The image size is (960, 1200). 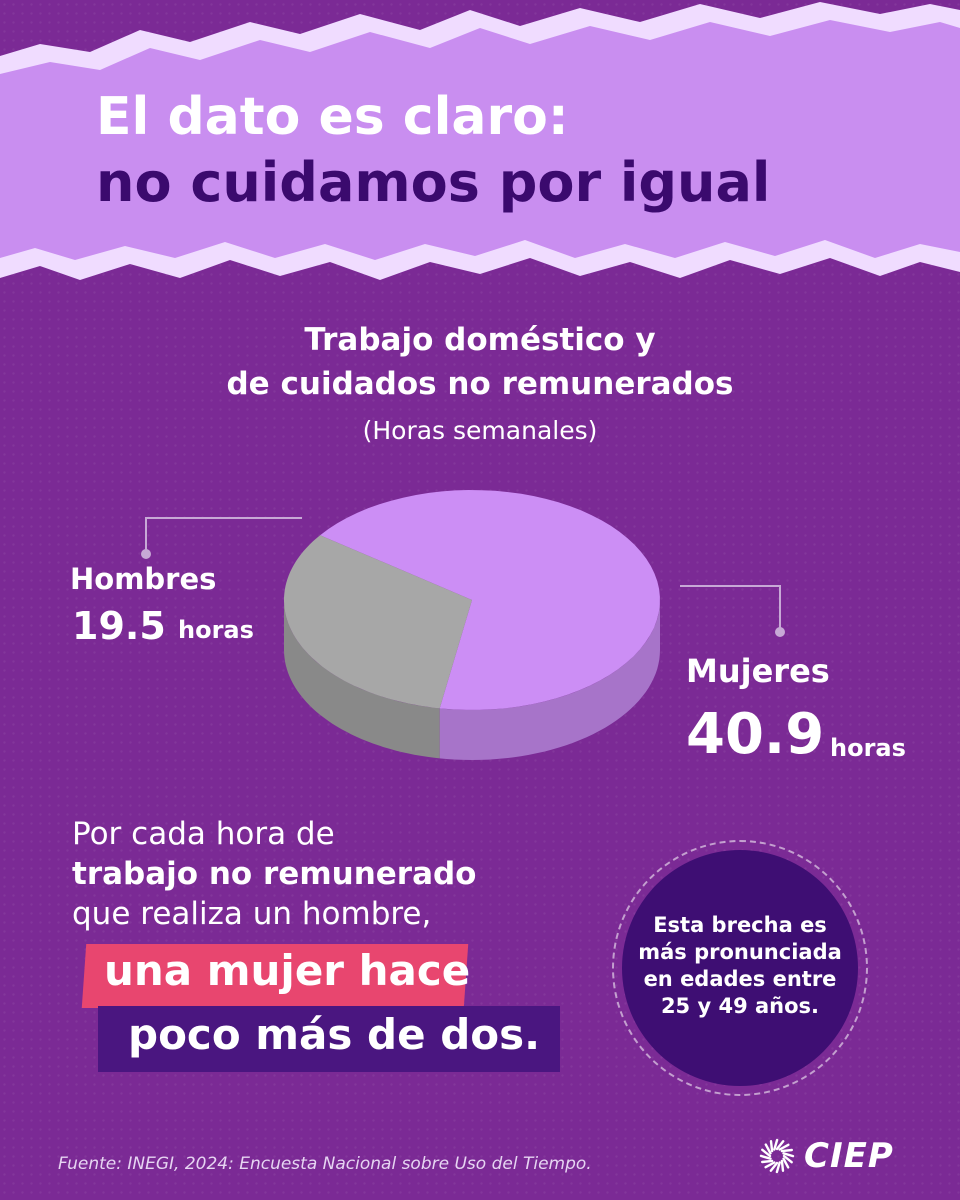 What do you see at coordinates (216, 630) in the screenshot?
I see `hombres-unit: horas` at bounding box center [216, 630].